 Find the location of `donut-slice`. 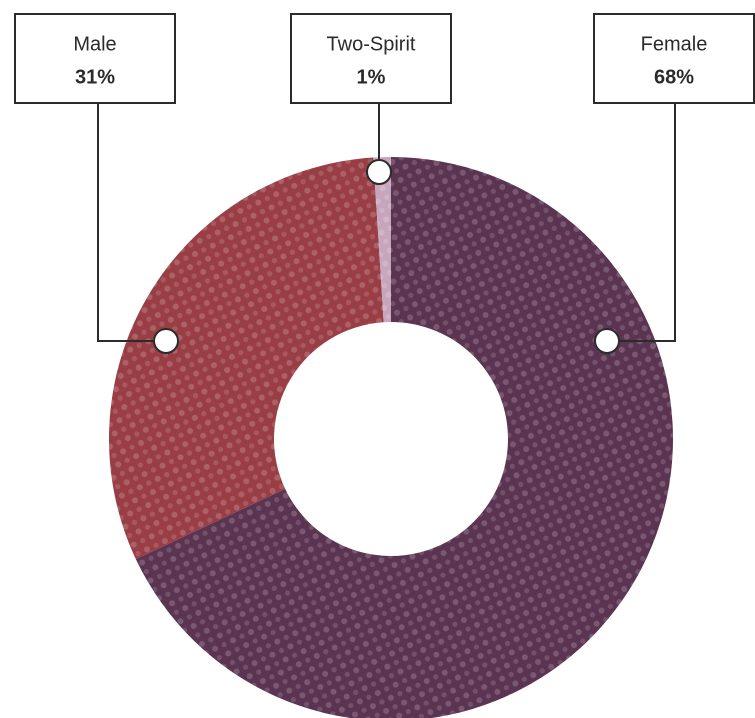

donut-slice is located at coordinates (382, 240).